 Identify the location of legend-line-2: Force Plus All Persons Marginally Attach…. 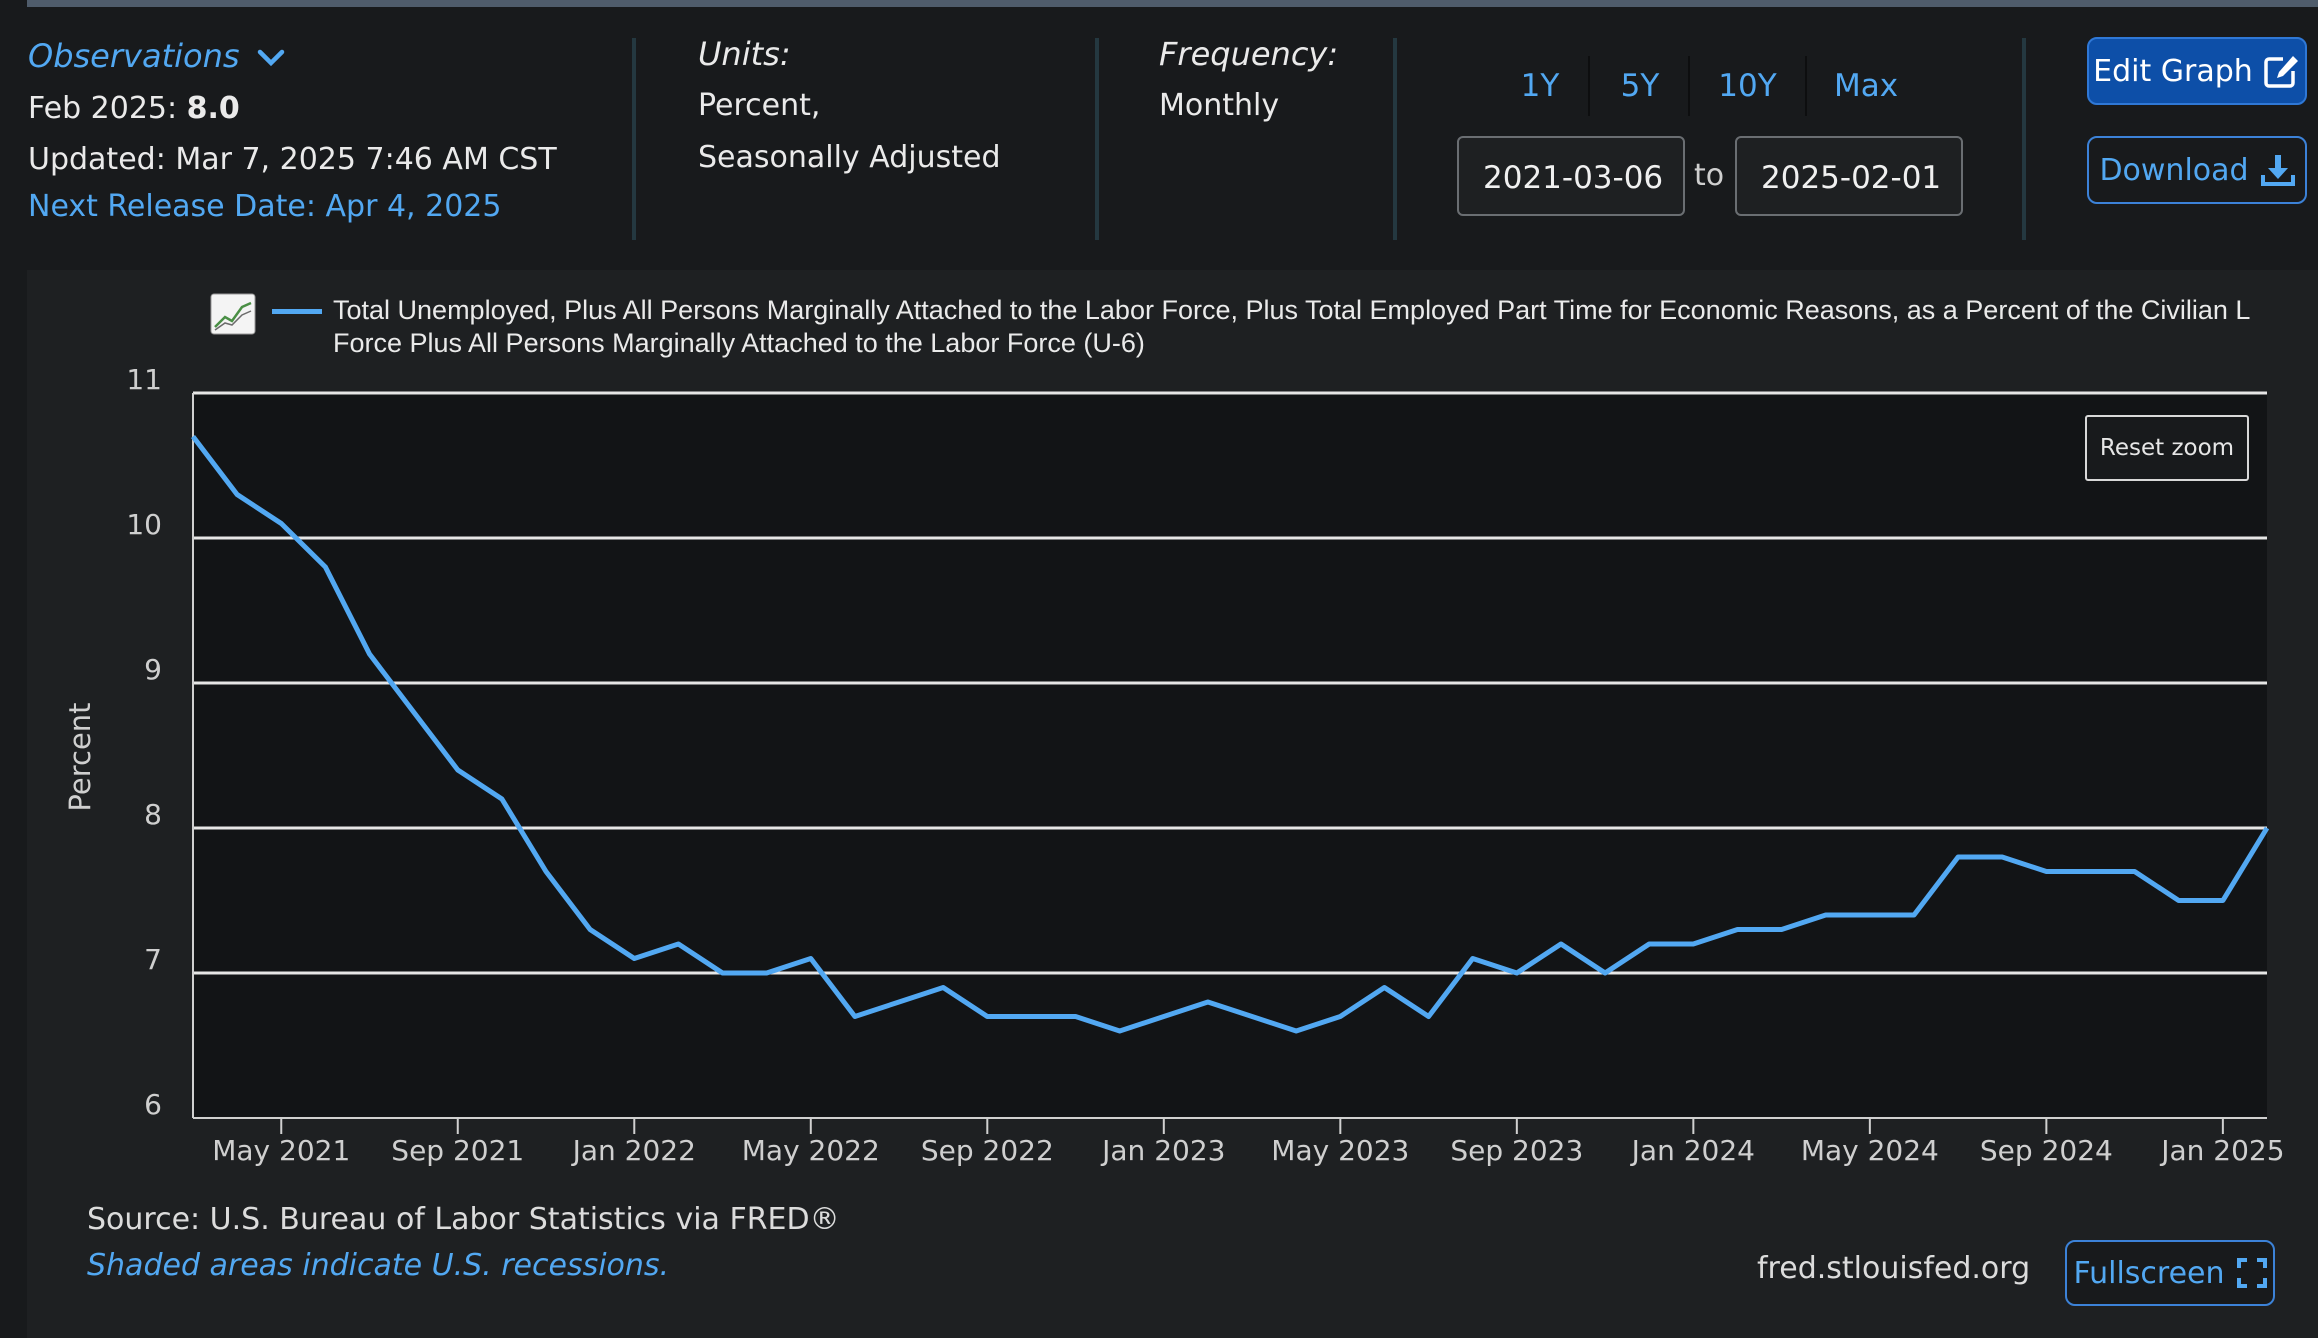
(739, 343).